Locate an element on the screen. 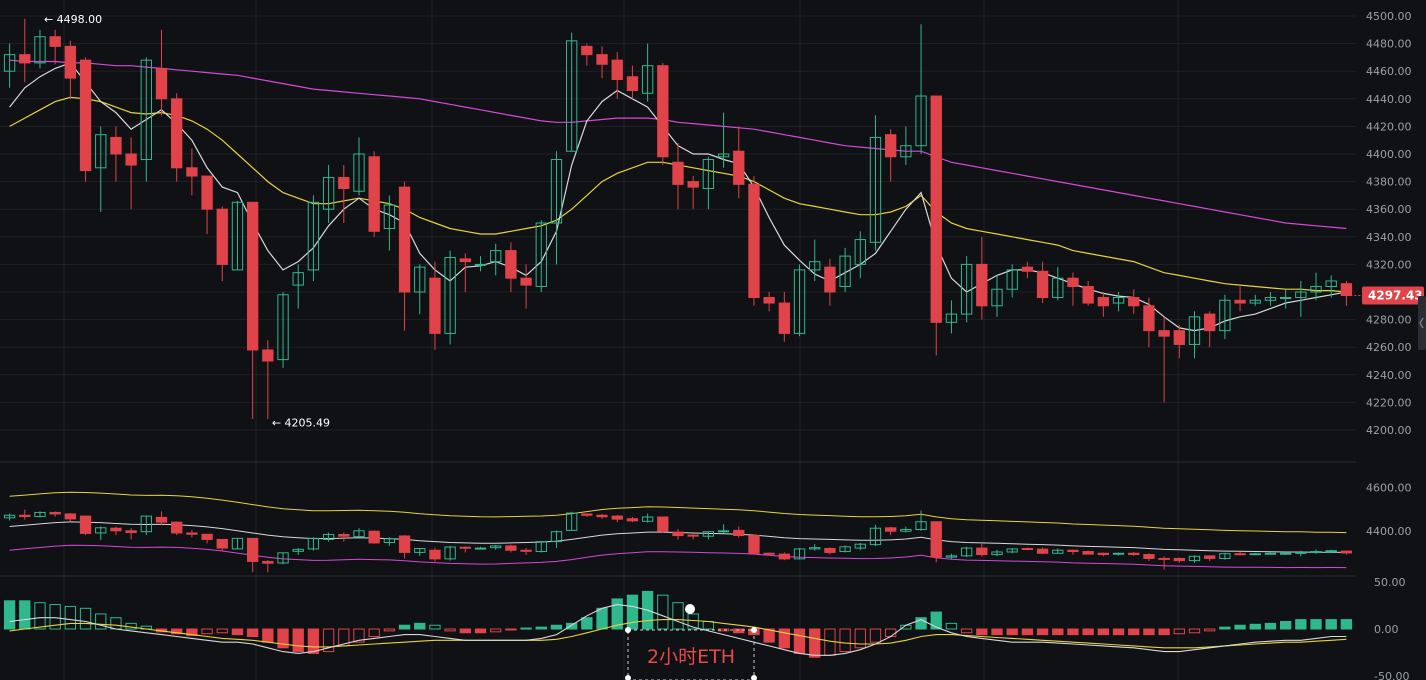 The width and height of the screenshot is (1426, 680). low-price-label: ← 4205.49 is located at coordinates (301, 422).